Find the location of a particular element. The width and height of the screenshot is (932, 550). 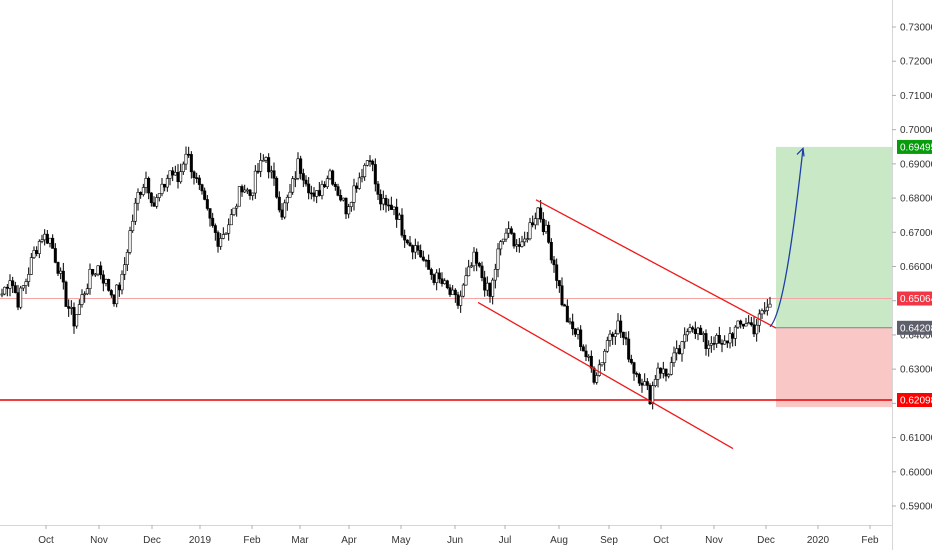

descending-channel is located at coordinates (627, 324).